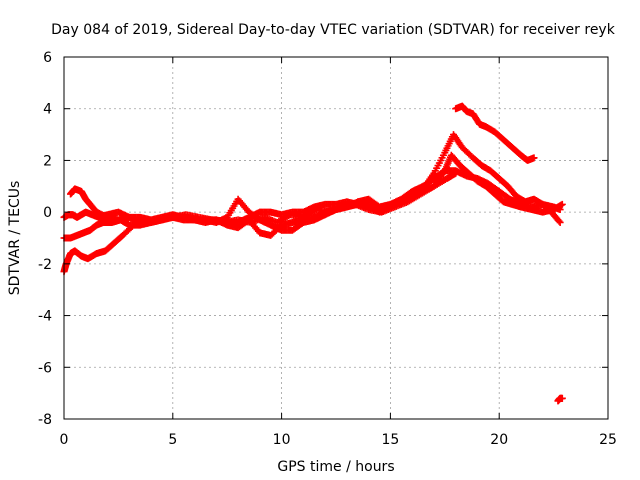 The image size is (640, 480). What do you see at coordinates (64, 440) in the screenshot?
I see `x-tick-label: 0` at bounding box center [64, 440].